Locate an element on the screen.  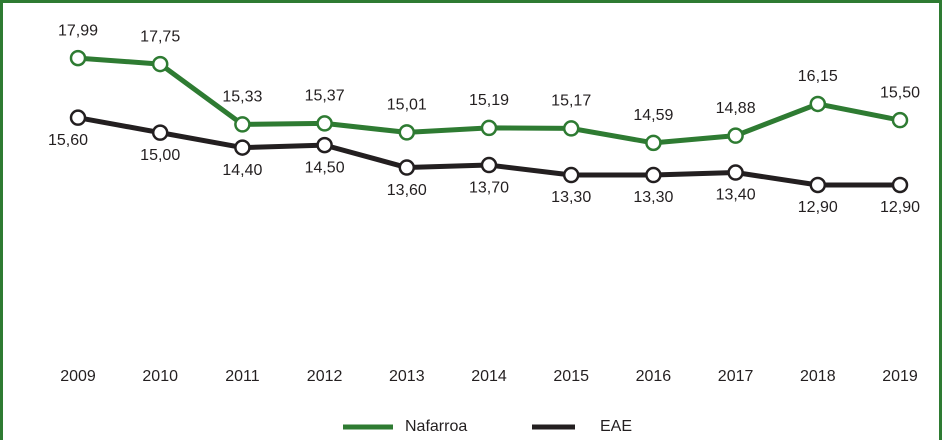
data-label: 15,37 is located at coordinates (325, 96).